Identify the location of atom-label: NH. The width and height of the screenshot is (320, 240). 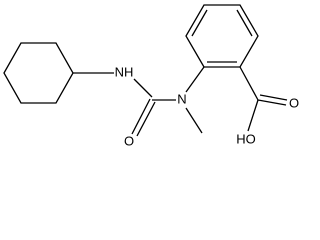
(124, 71).